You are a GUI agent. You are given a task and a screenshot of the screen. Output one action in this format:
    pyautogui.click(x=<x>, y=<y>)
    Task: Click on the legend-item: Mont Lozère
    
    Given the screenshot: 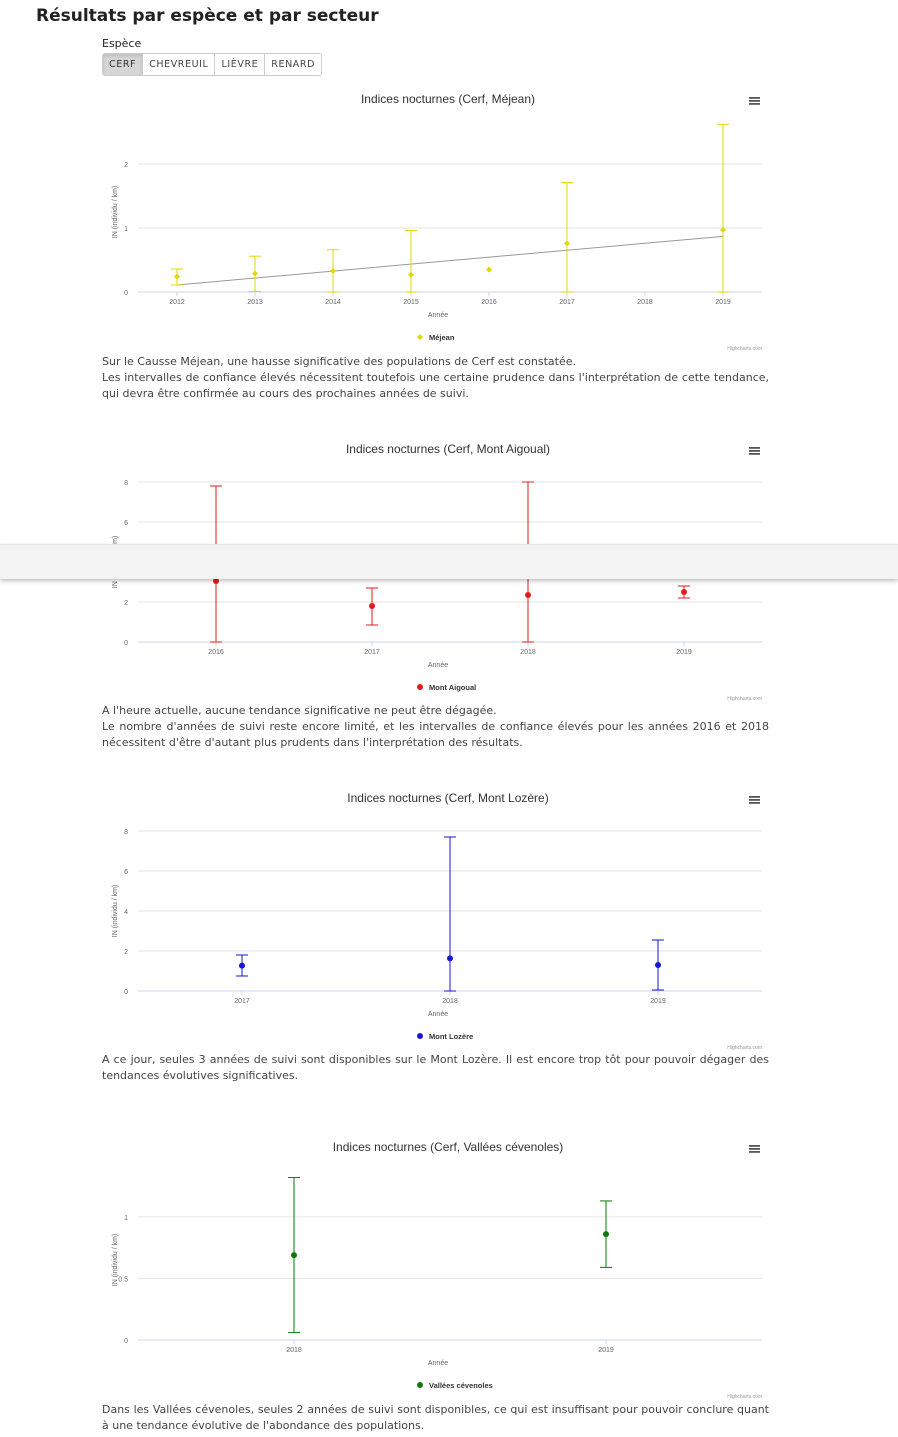 What is the action you would take?
    pyautogui.click(x=445, y=1036)
    